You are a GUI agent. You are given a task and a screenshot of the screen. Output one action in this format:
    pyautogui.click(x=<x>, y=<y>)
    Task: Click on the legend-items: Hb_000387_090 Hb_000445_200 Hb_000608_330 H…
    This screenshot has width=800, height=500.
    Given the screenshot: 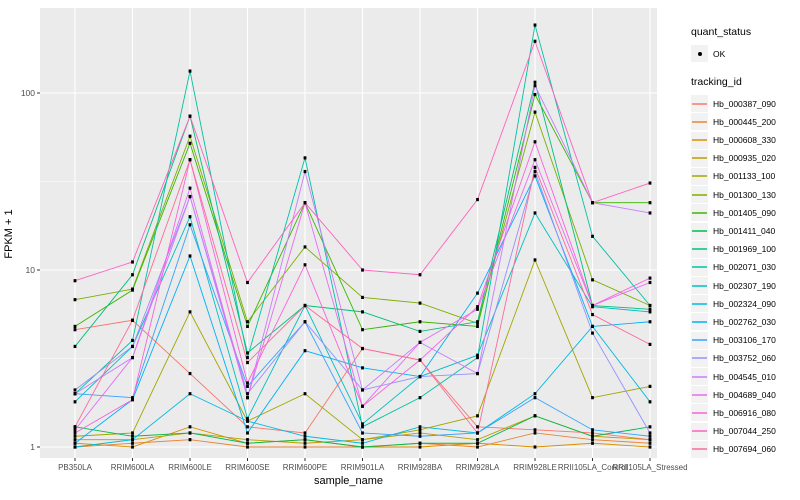 What is the action you would take?
    pyautogui.click(x=745, y=276)
    